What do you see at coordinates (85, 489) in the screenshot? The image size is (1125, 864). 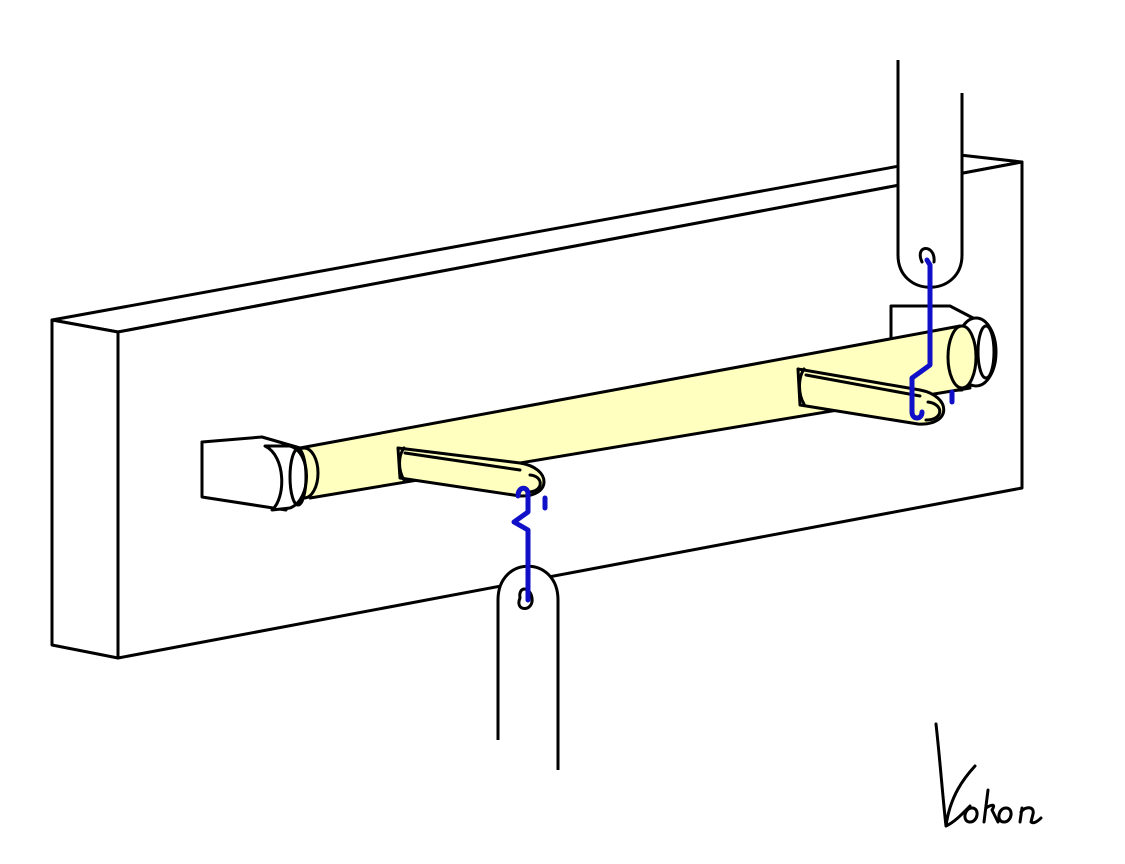 I see `plate-side-face` at bounding box center [85, 489].